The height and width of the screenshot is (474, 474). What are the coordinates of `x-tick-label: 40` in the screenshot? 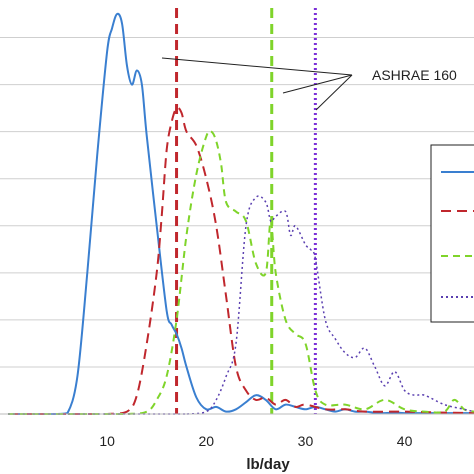 It's located at (405, 441).